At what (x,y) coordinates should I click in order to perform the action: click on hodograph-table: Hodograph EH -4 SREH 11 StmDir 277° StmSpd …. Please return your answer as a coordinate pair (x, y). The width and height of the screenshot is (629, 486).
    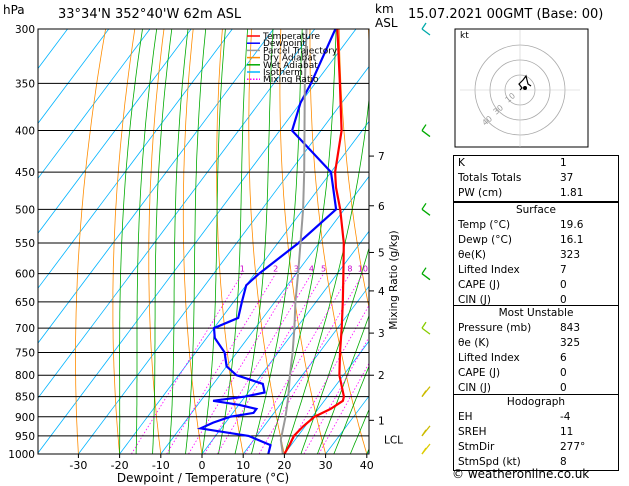
    Looking at the image, I should click on (536, 432).